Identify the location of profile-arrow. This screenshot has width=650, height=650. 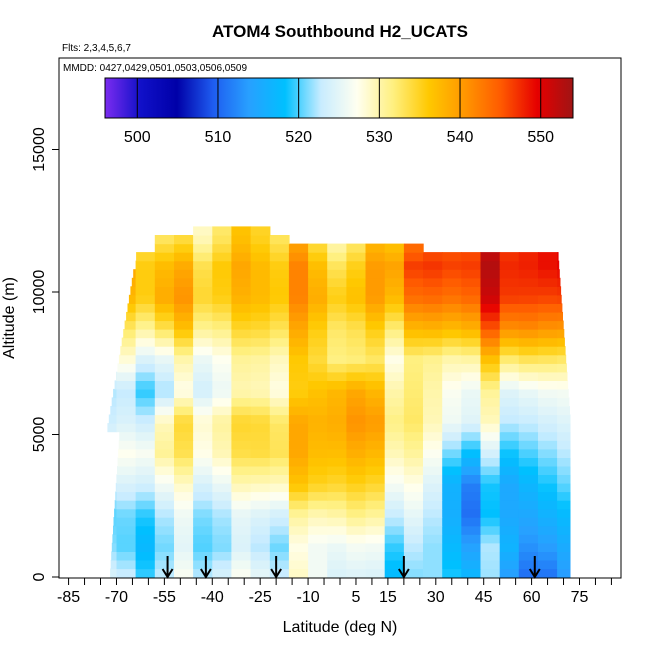
(534, 567).